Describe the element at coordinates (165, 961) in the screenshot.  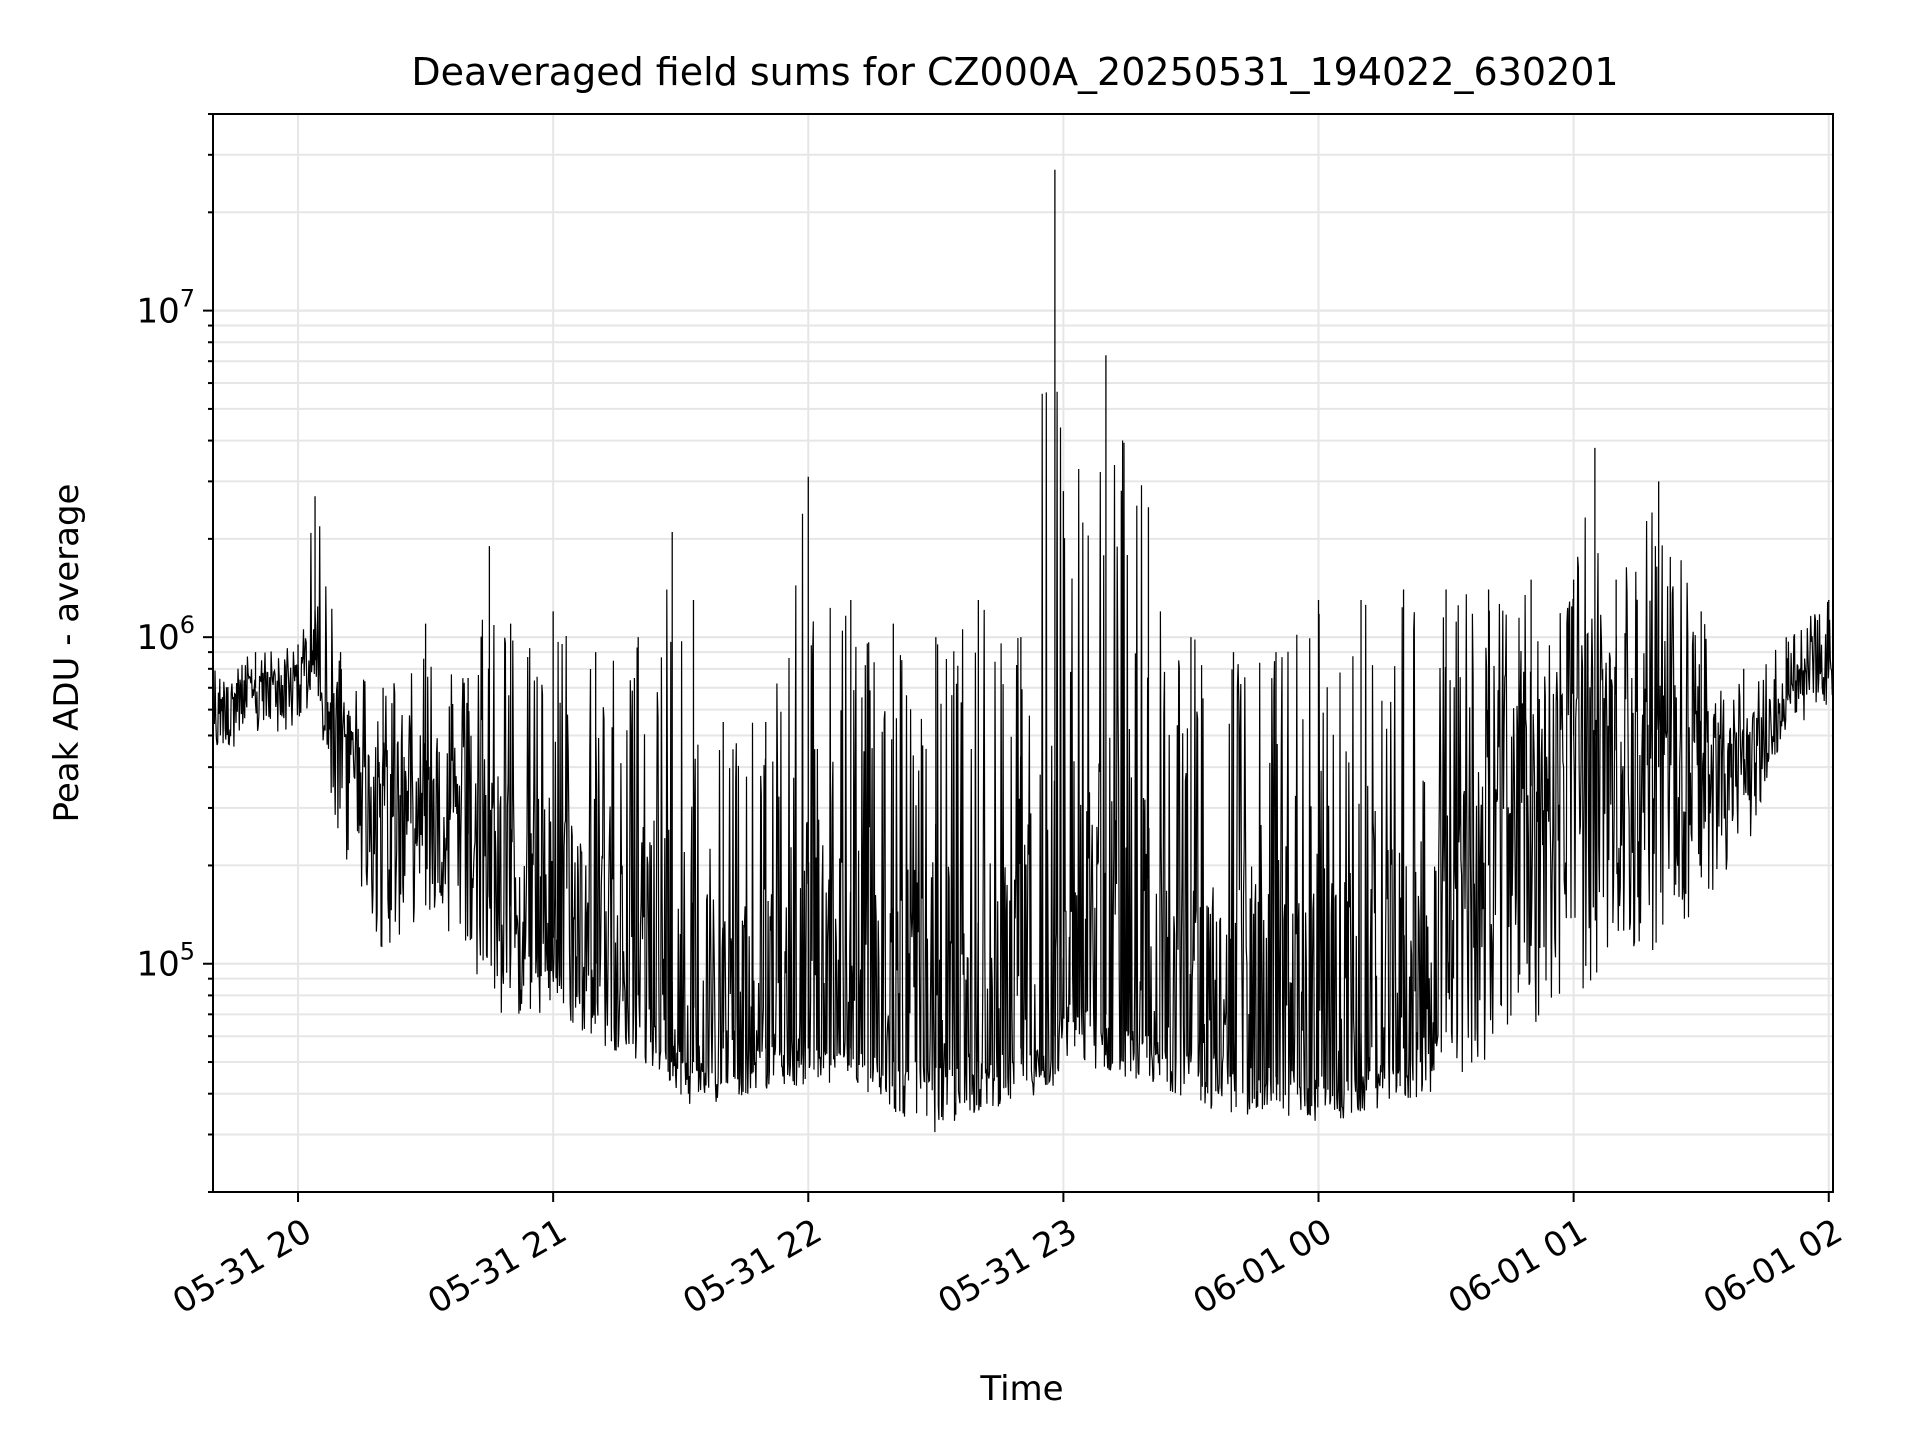
I see `y-tick-label: 10⁵` at that location.